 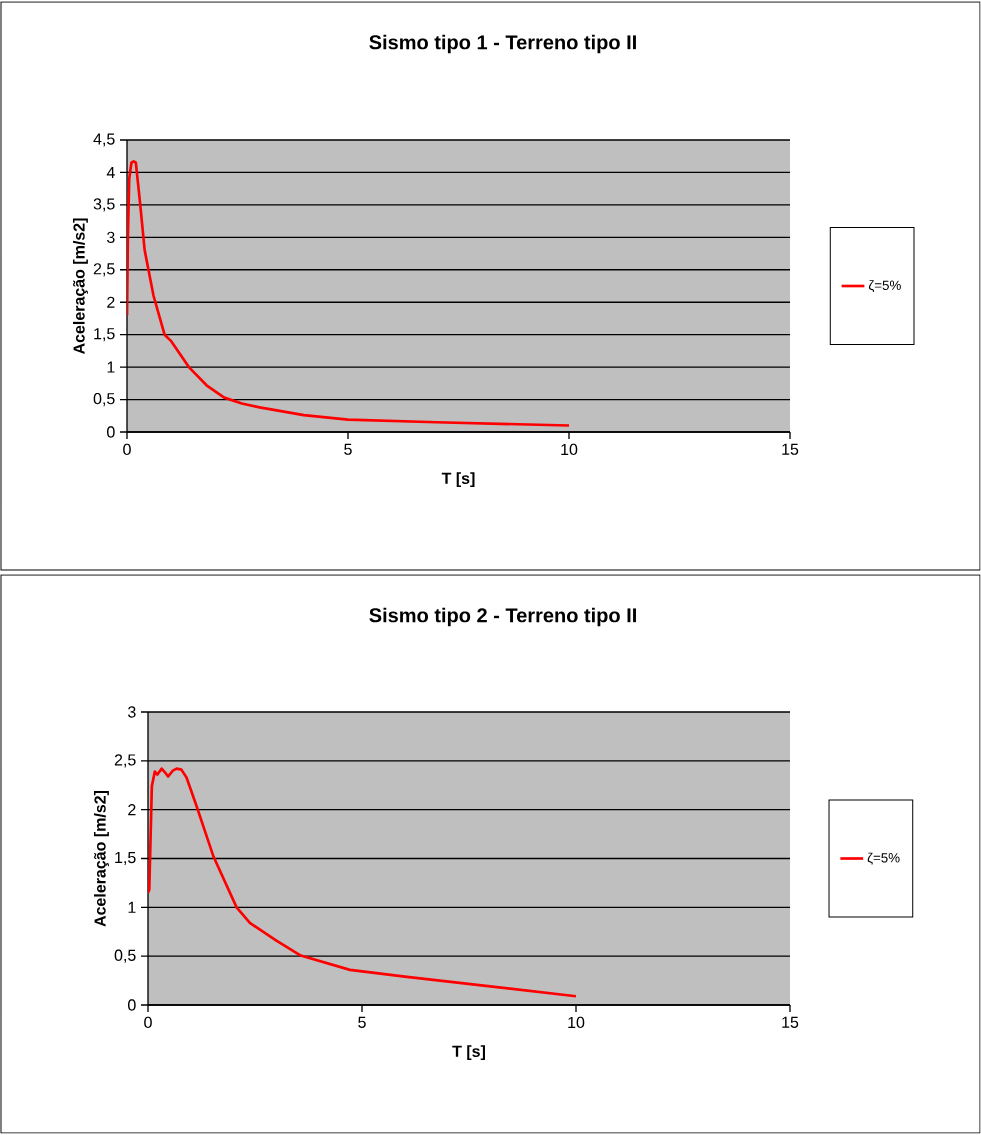 What do you see at coordinates (503, 617) in the screenshot?
I see `chart-title: Sismo tipo 2 - Terreno tipo II` at bounding box center [503, 617].